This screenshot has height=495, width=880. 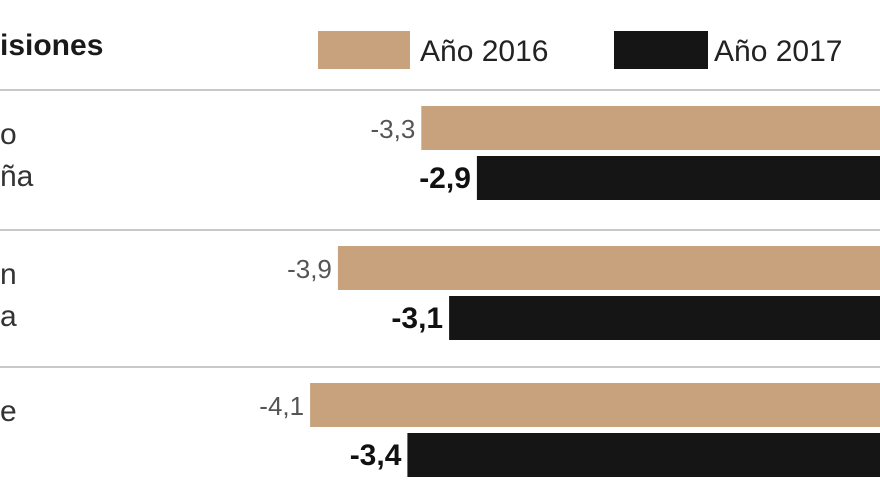 I want to click on legend-label-2016: Año 2016, so click(x=484, y=51).